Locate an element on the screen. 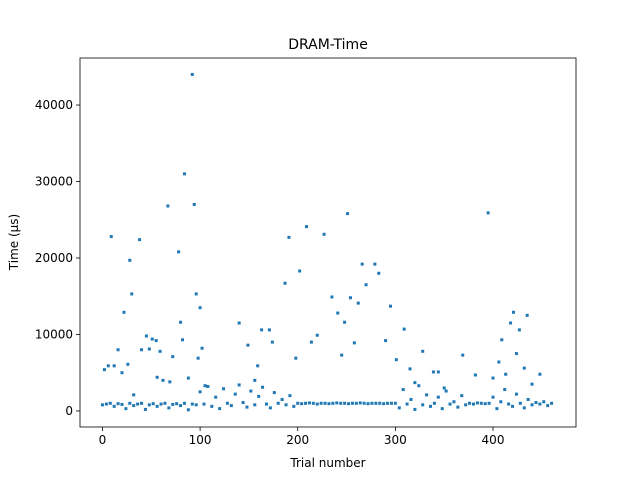 This screenshot has width=640, height=480. x-tick-label: 300 is located at coordinates (395, 440).